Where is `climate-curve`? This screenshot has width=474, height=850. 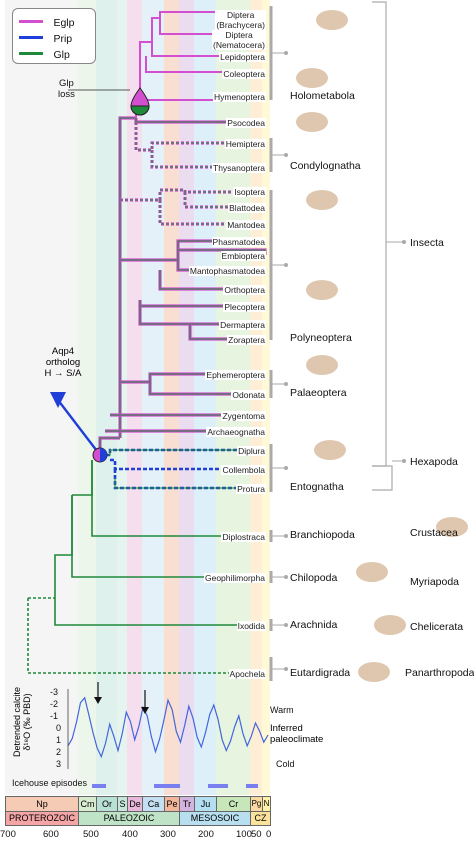
climate-curve is located at coordinates (168, 727).